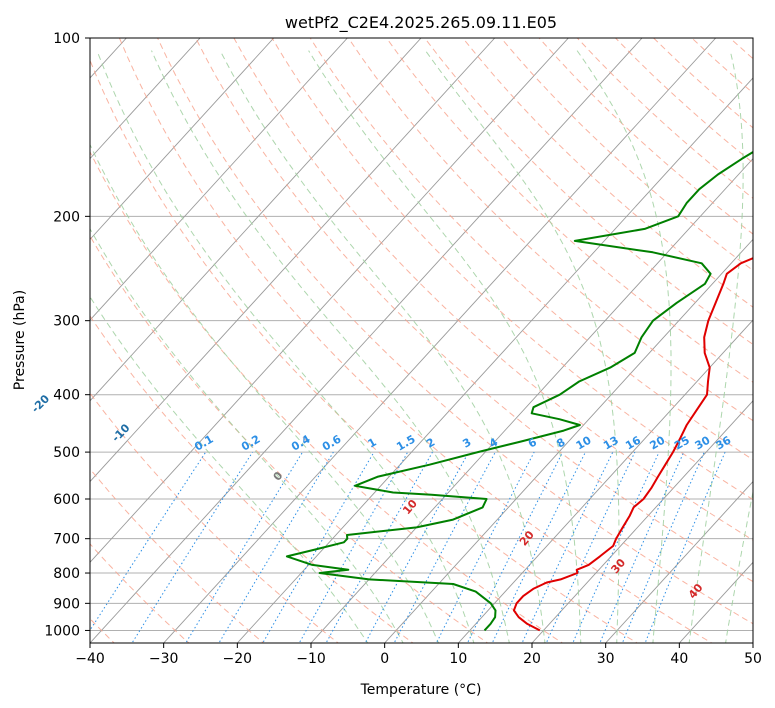 The width and height of the screenshot is (775, 708). What do you see at coordinates (560, 443) in the screenshot?
I see `mixing-ratio-label: 8` at bounding box center [560, 443].